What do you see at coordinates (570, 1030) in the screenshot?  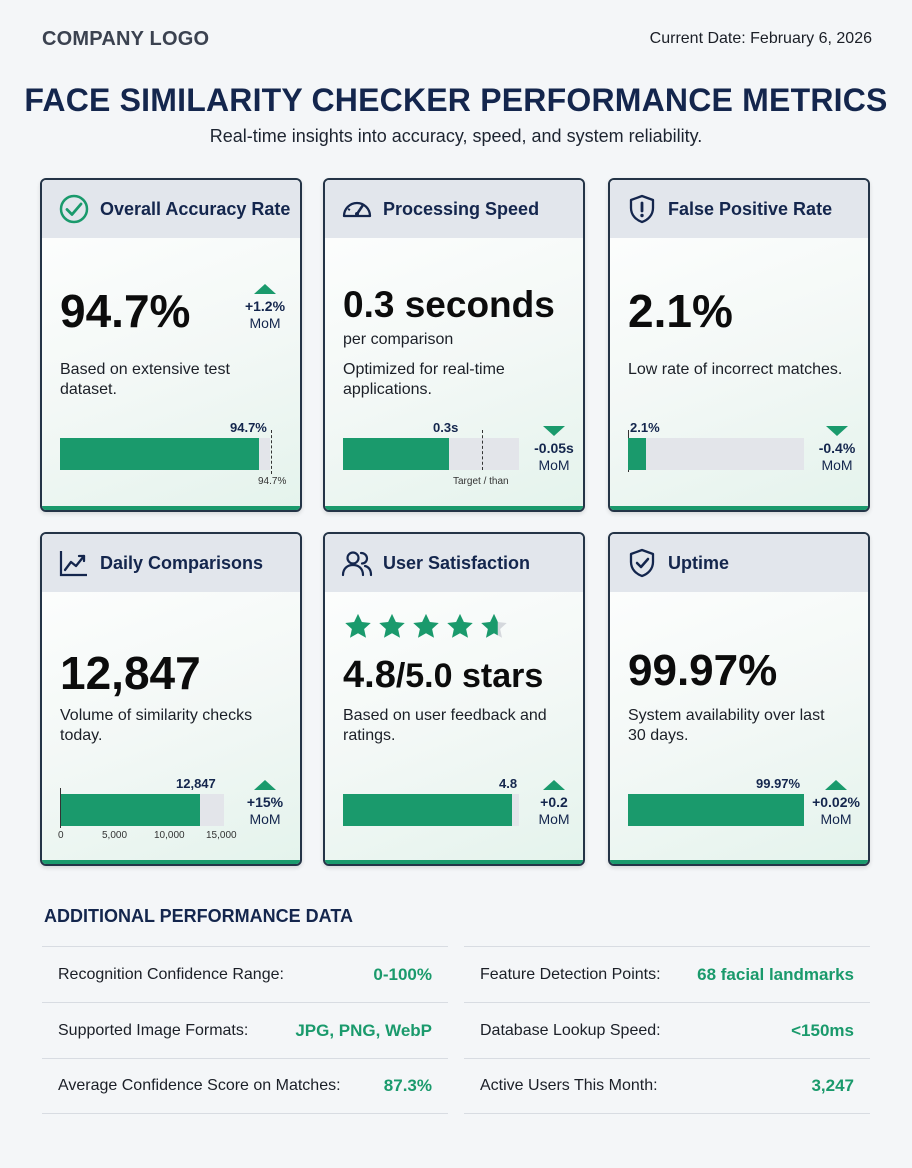 I see `row-label: Database Lookup Speed:` at bounding box center [570, 1030].